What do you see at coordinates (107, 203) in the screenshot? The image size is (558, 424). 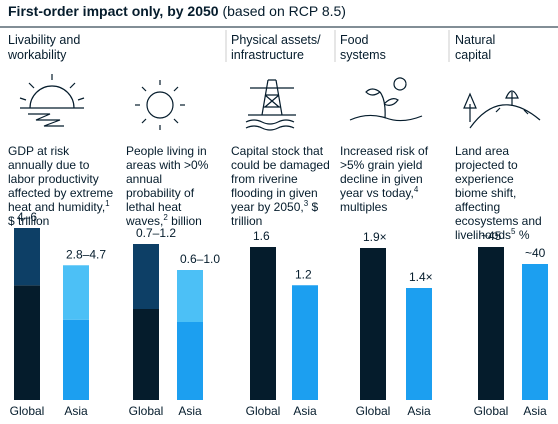 I see `footnote-ref: 1` at bounding box center [107, 203].